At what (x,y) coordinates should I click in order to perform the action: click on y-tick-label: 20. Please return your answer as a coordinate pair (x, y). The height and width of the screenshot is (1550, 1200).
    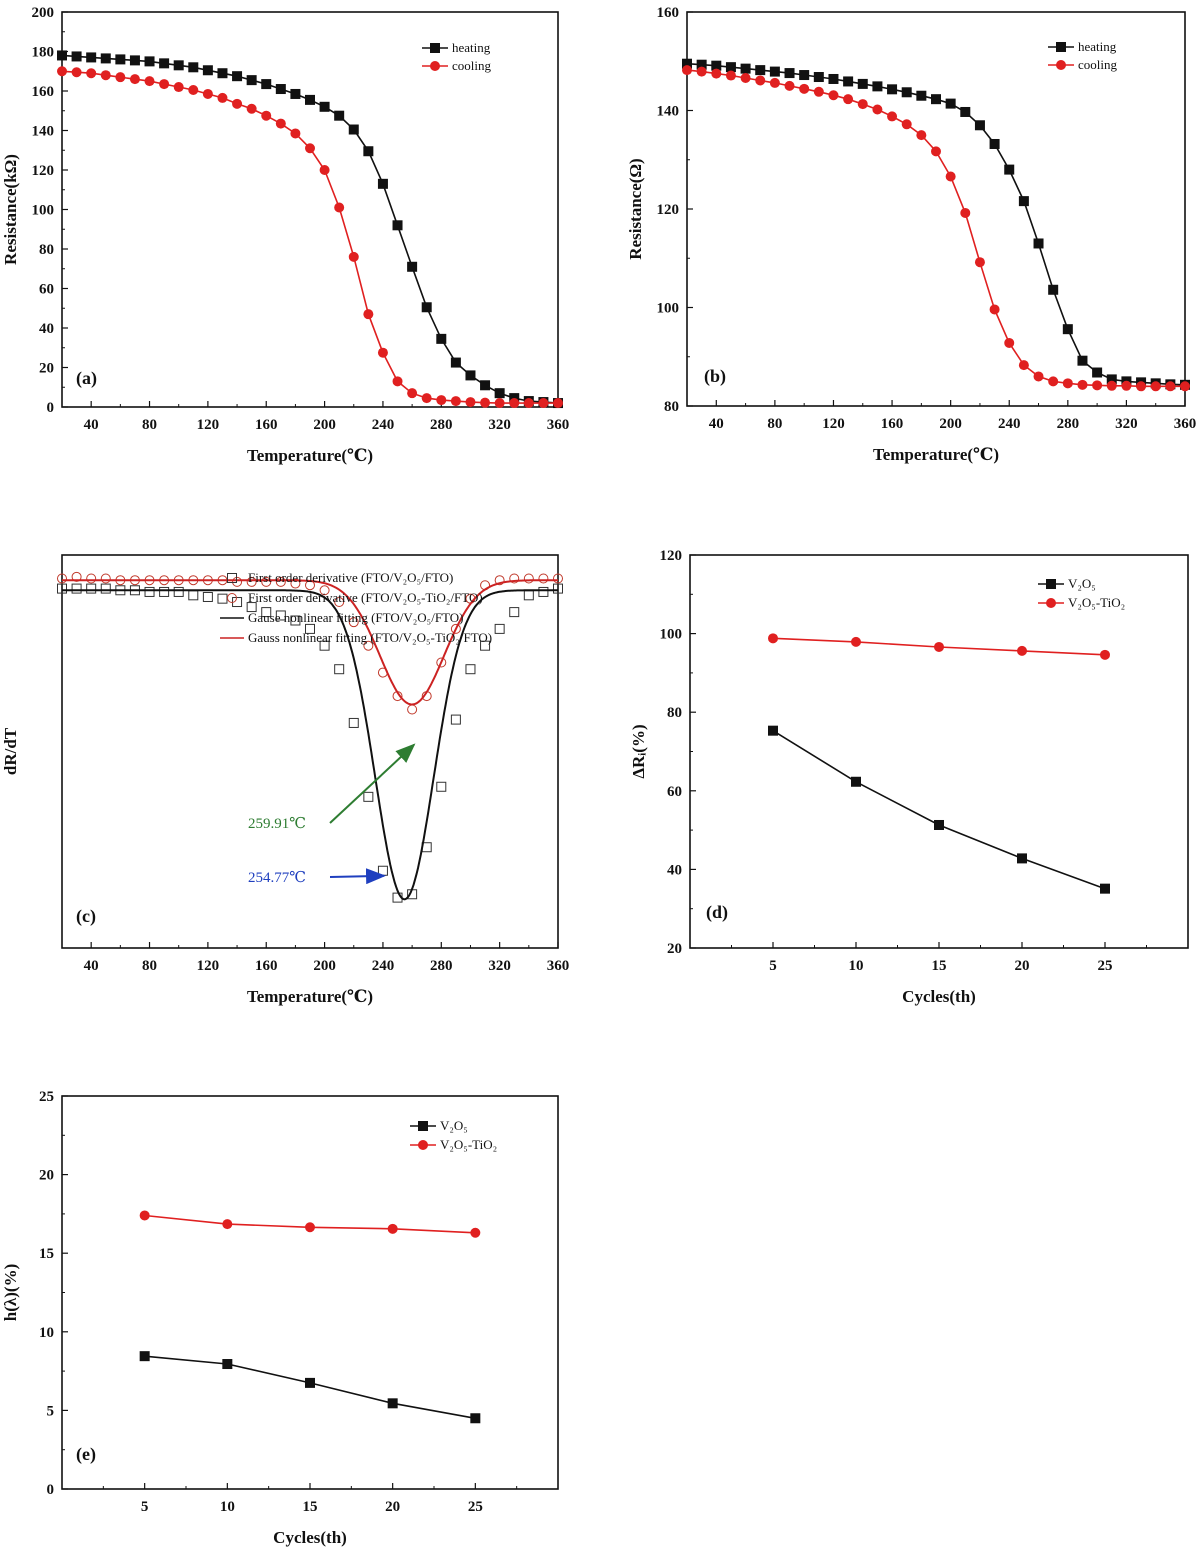
    Looking at the image, I should click on (674, 949).